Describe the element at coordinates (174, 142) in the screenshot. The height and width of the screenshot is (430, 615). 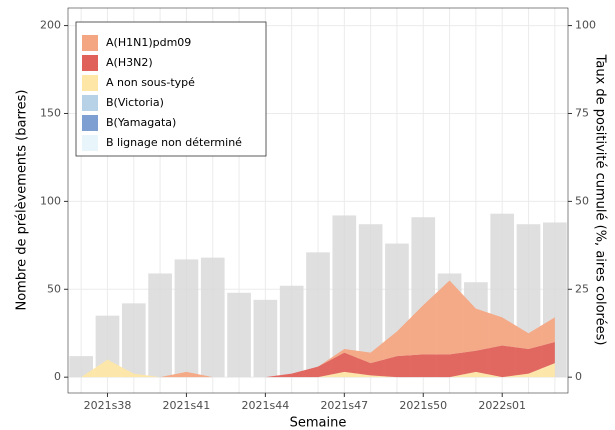
I see `legend-label: B lignage non déterminé` at that location.